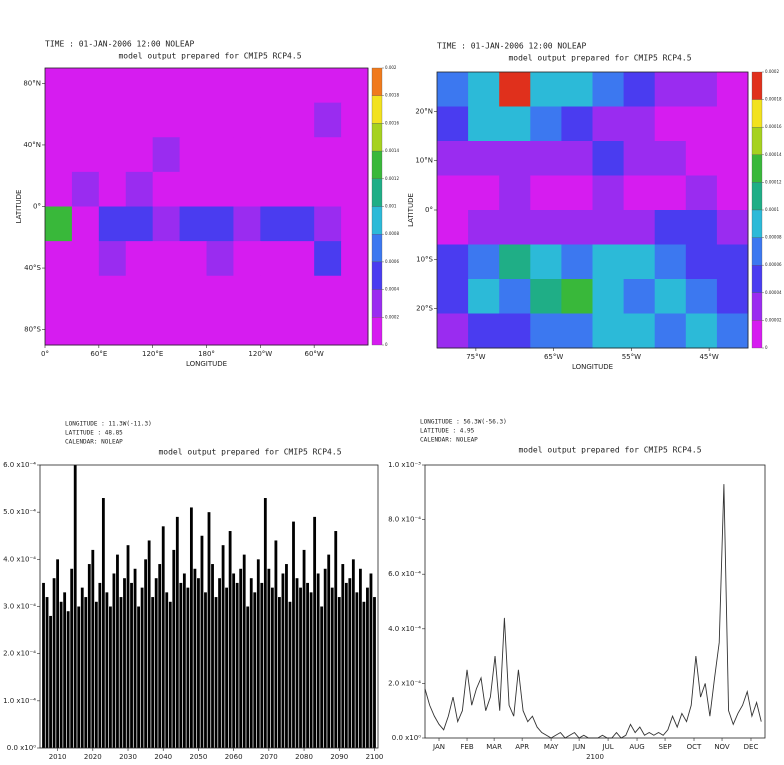 The height and width of the screenshot is (765, 784). What do you see at coordinates (269, 757) in the screenshot?
I see `x-tick-label: 2070` at bounding box center [269, 757].